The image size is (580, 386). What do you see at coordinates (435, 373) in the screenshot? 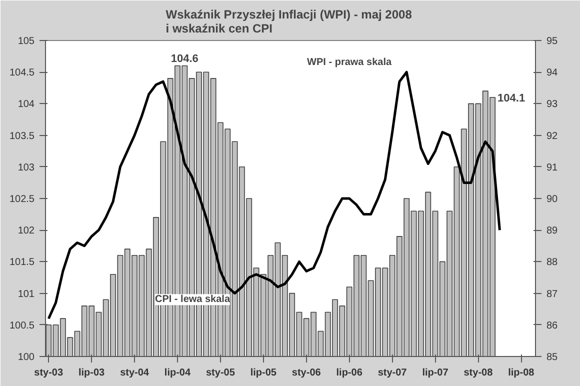
I see `x-tick-label: lip-07` at bounding box center [435, 373].